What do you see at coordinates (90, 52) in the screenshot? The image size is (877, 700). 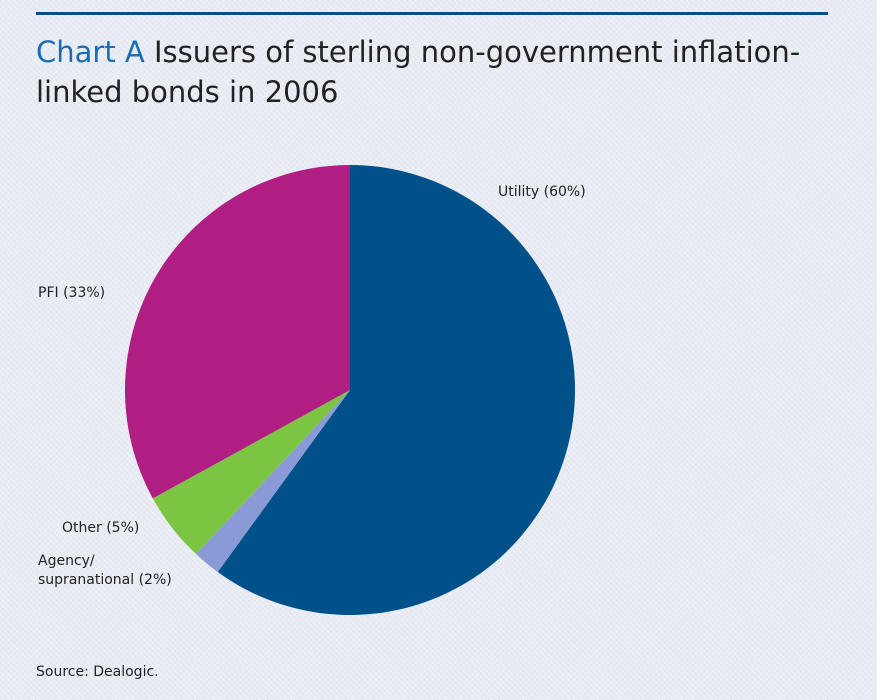 I see `chart-title-label: Chart A` at bounding box center [90, 52].